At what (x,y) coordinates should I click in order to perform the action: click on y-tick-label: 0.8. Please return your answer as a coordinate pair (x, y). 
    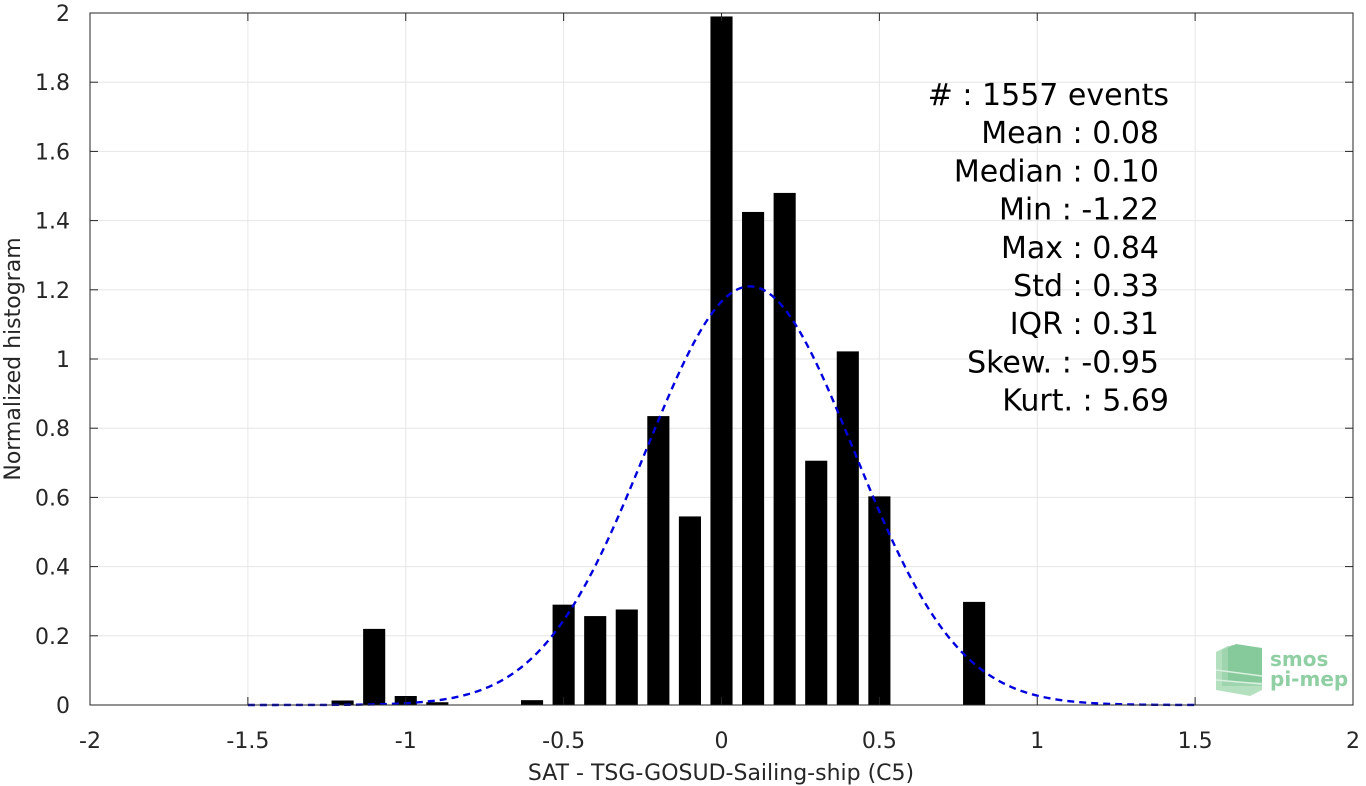
    Looking at the image, I should click on (52, 429).